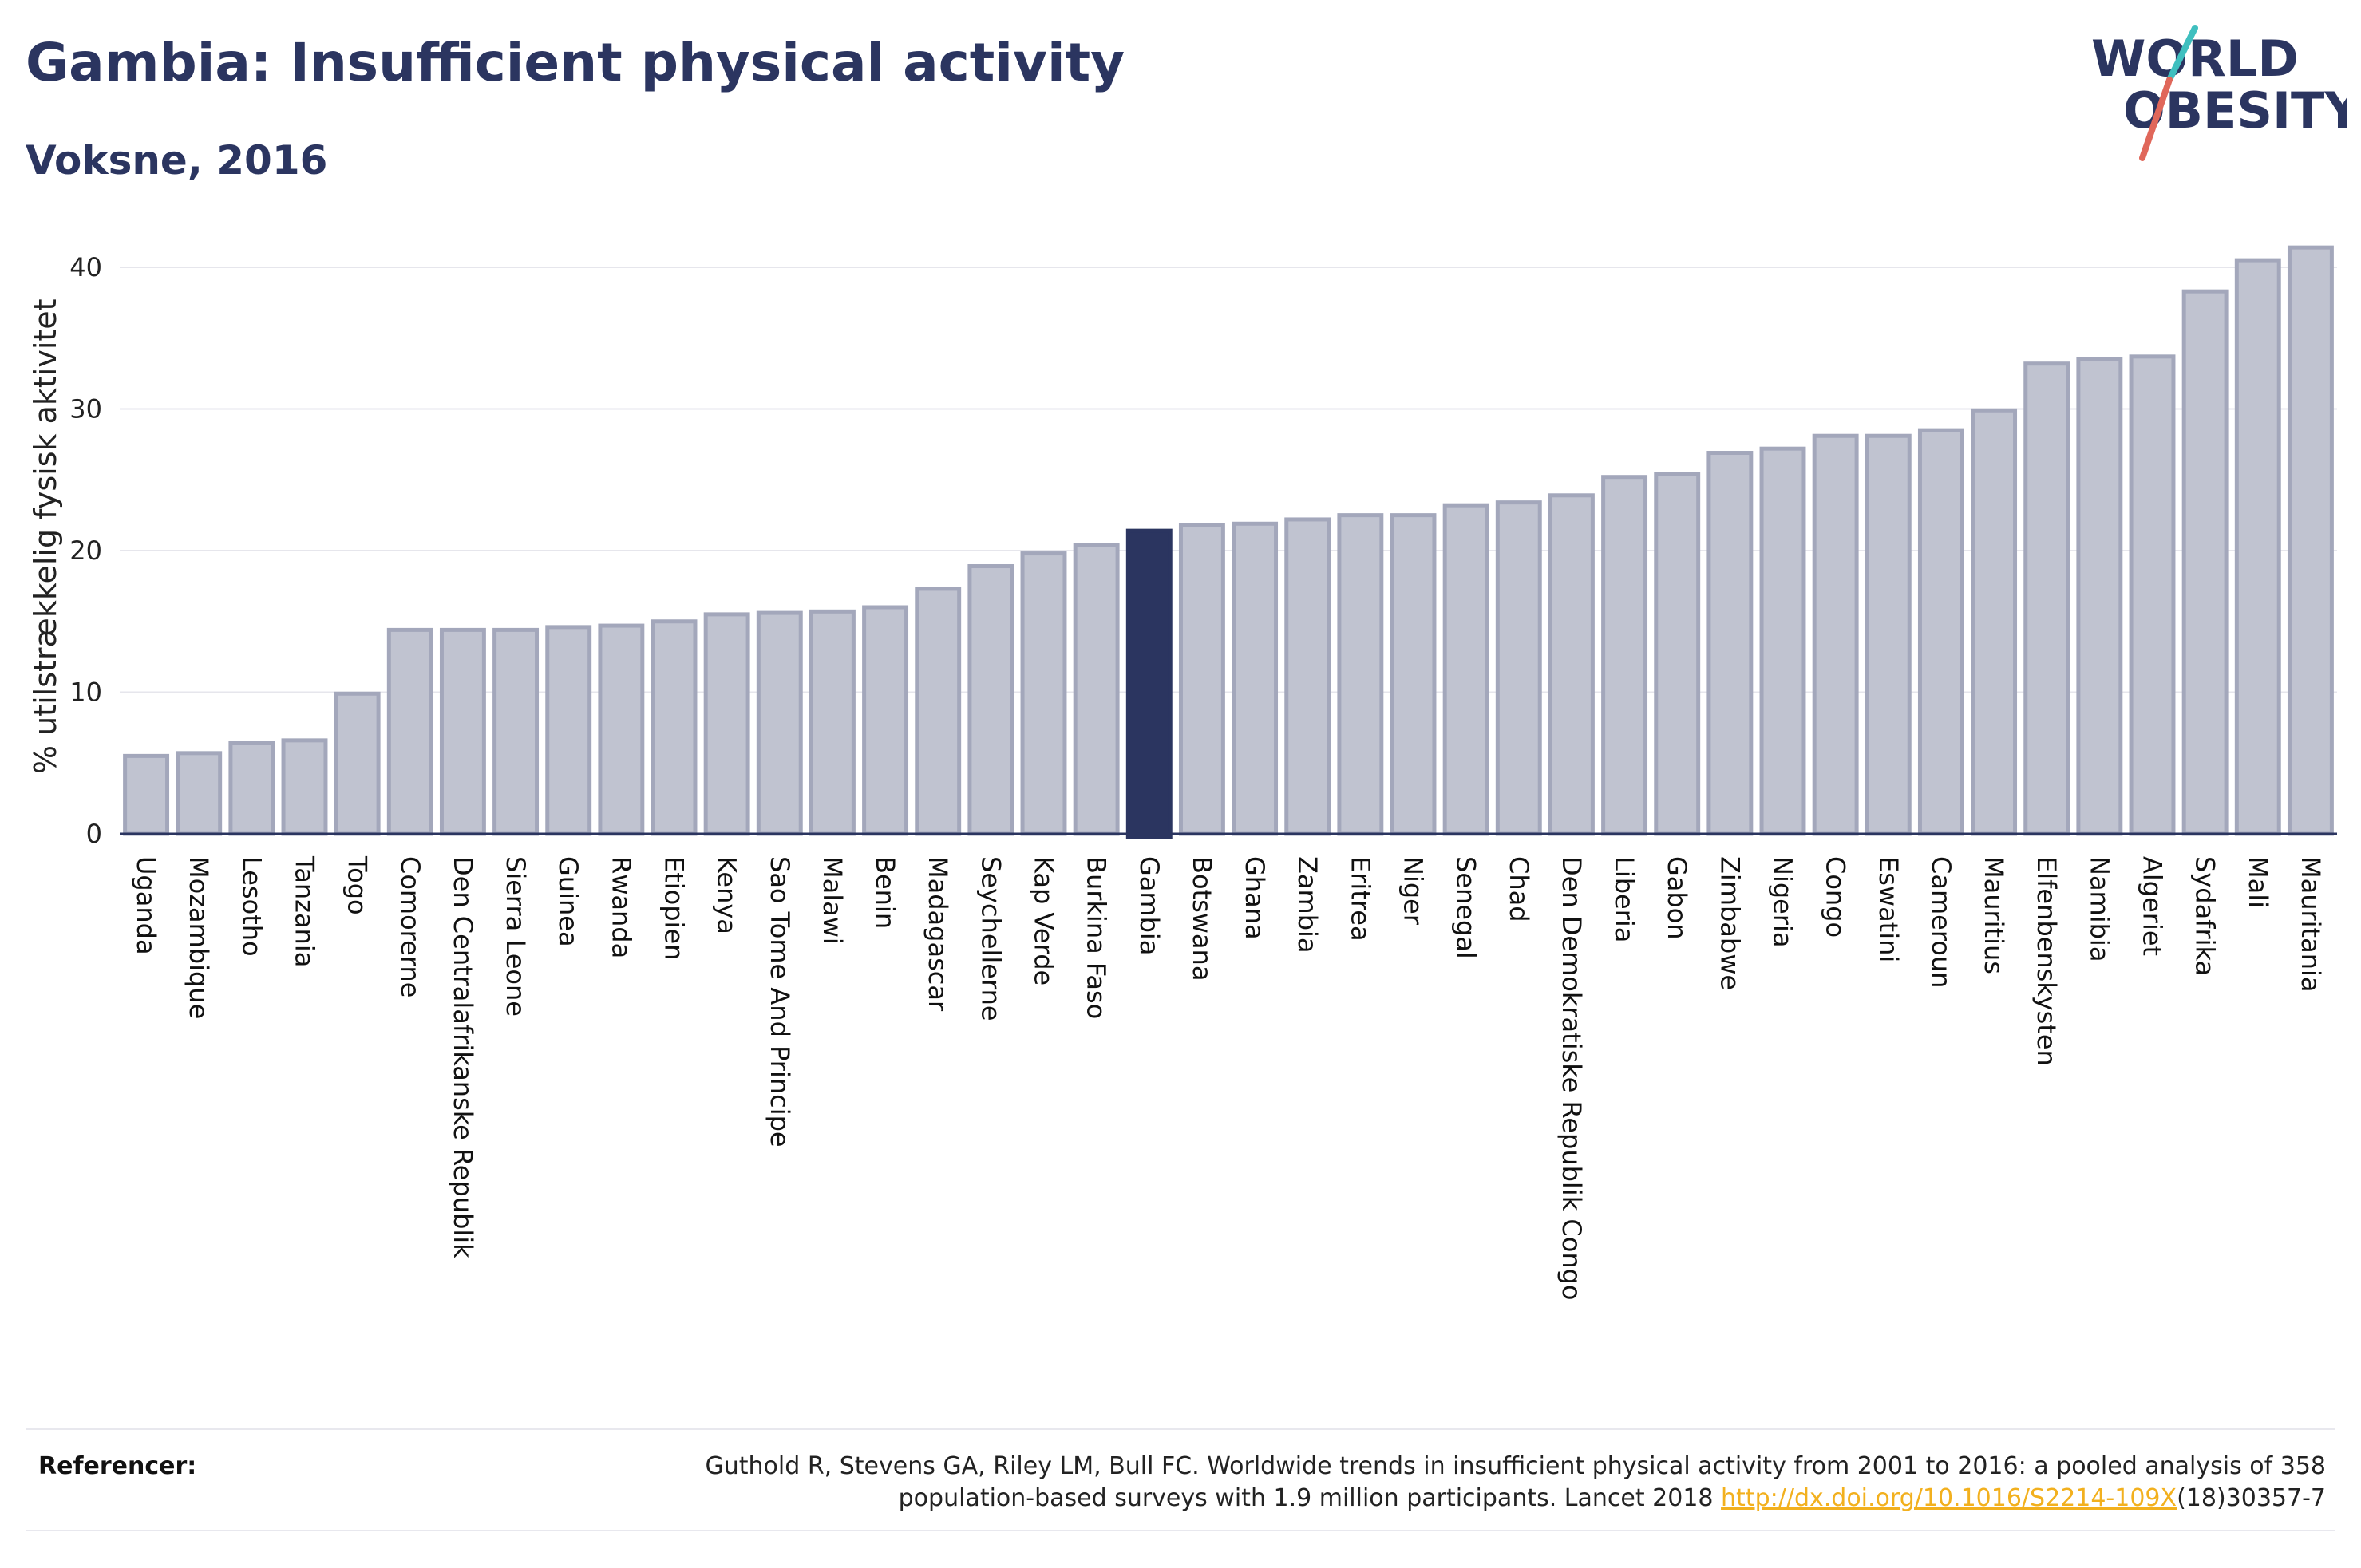 The height and width of the screenshot is (1568, 2361). What do you see at coordinates (251, 906) in the screenshot?
I see `x-tick-label: Lesotho` at bounding box center [251, 906].